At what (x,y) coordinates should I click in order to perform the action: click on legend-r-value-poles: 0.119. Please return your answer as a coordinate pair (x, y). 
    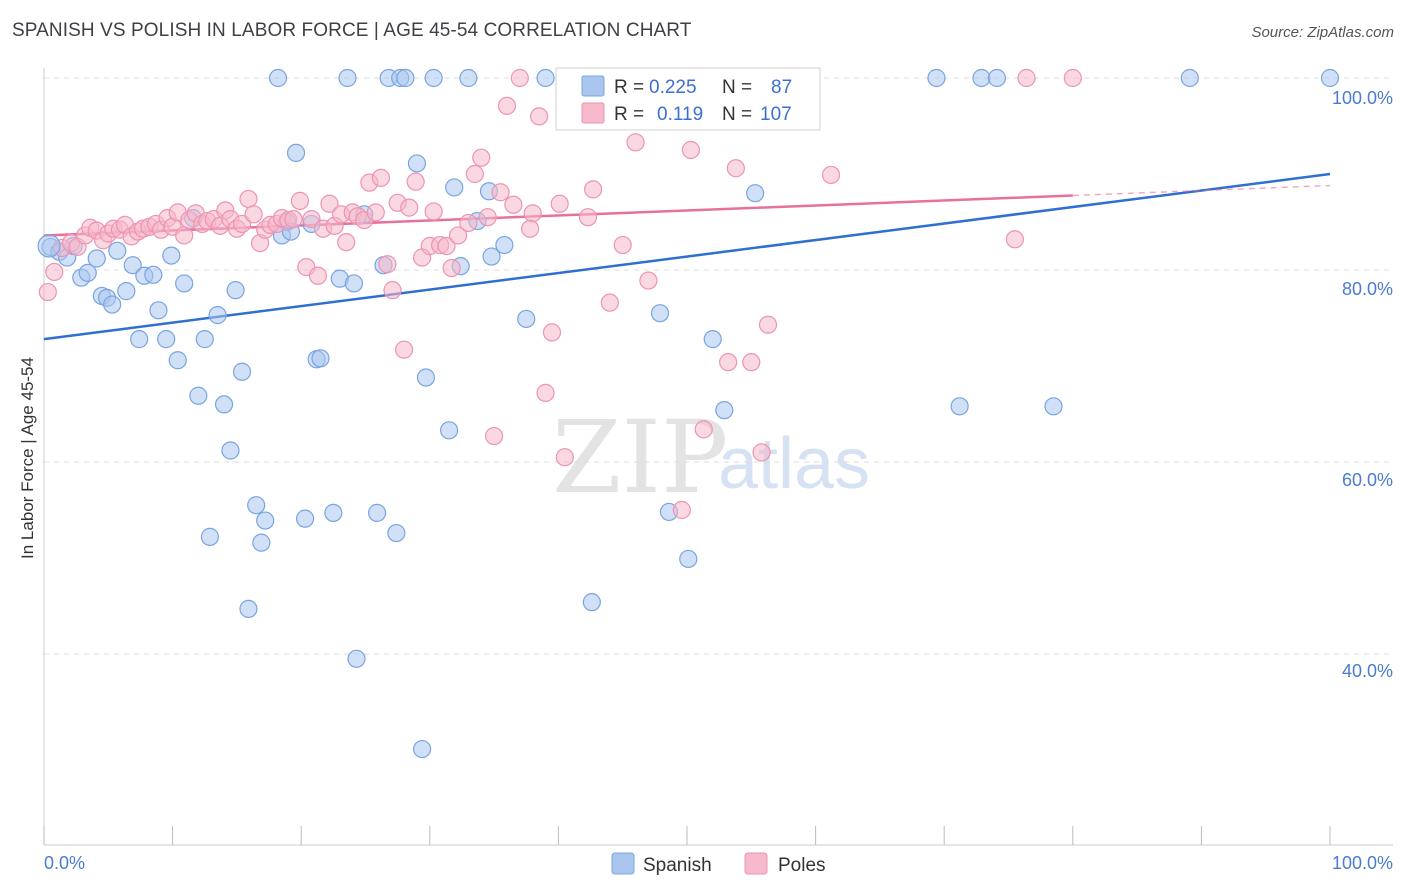
    Looking at the image, I should click on (680, 114).